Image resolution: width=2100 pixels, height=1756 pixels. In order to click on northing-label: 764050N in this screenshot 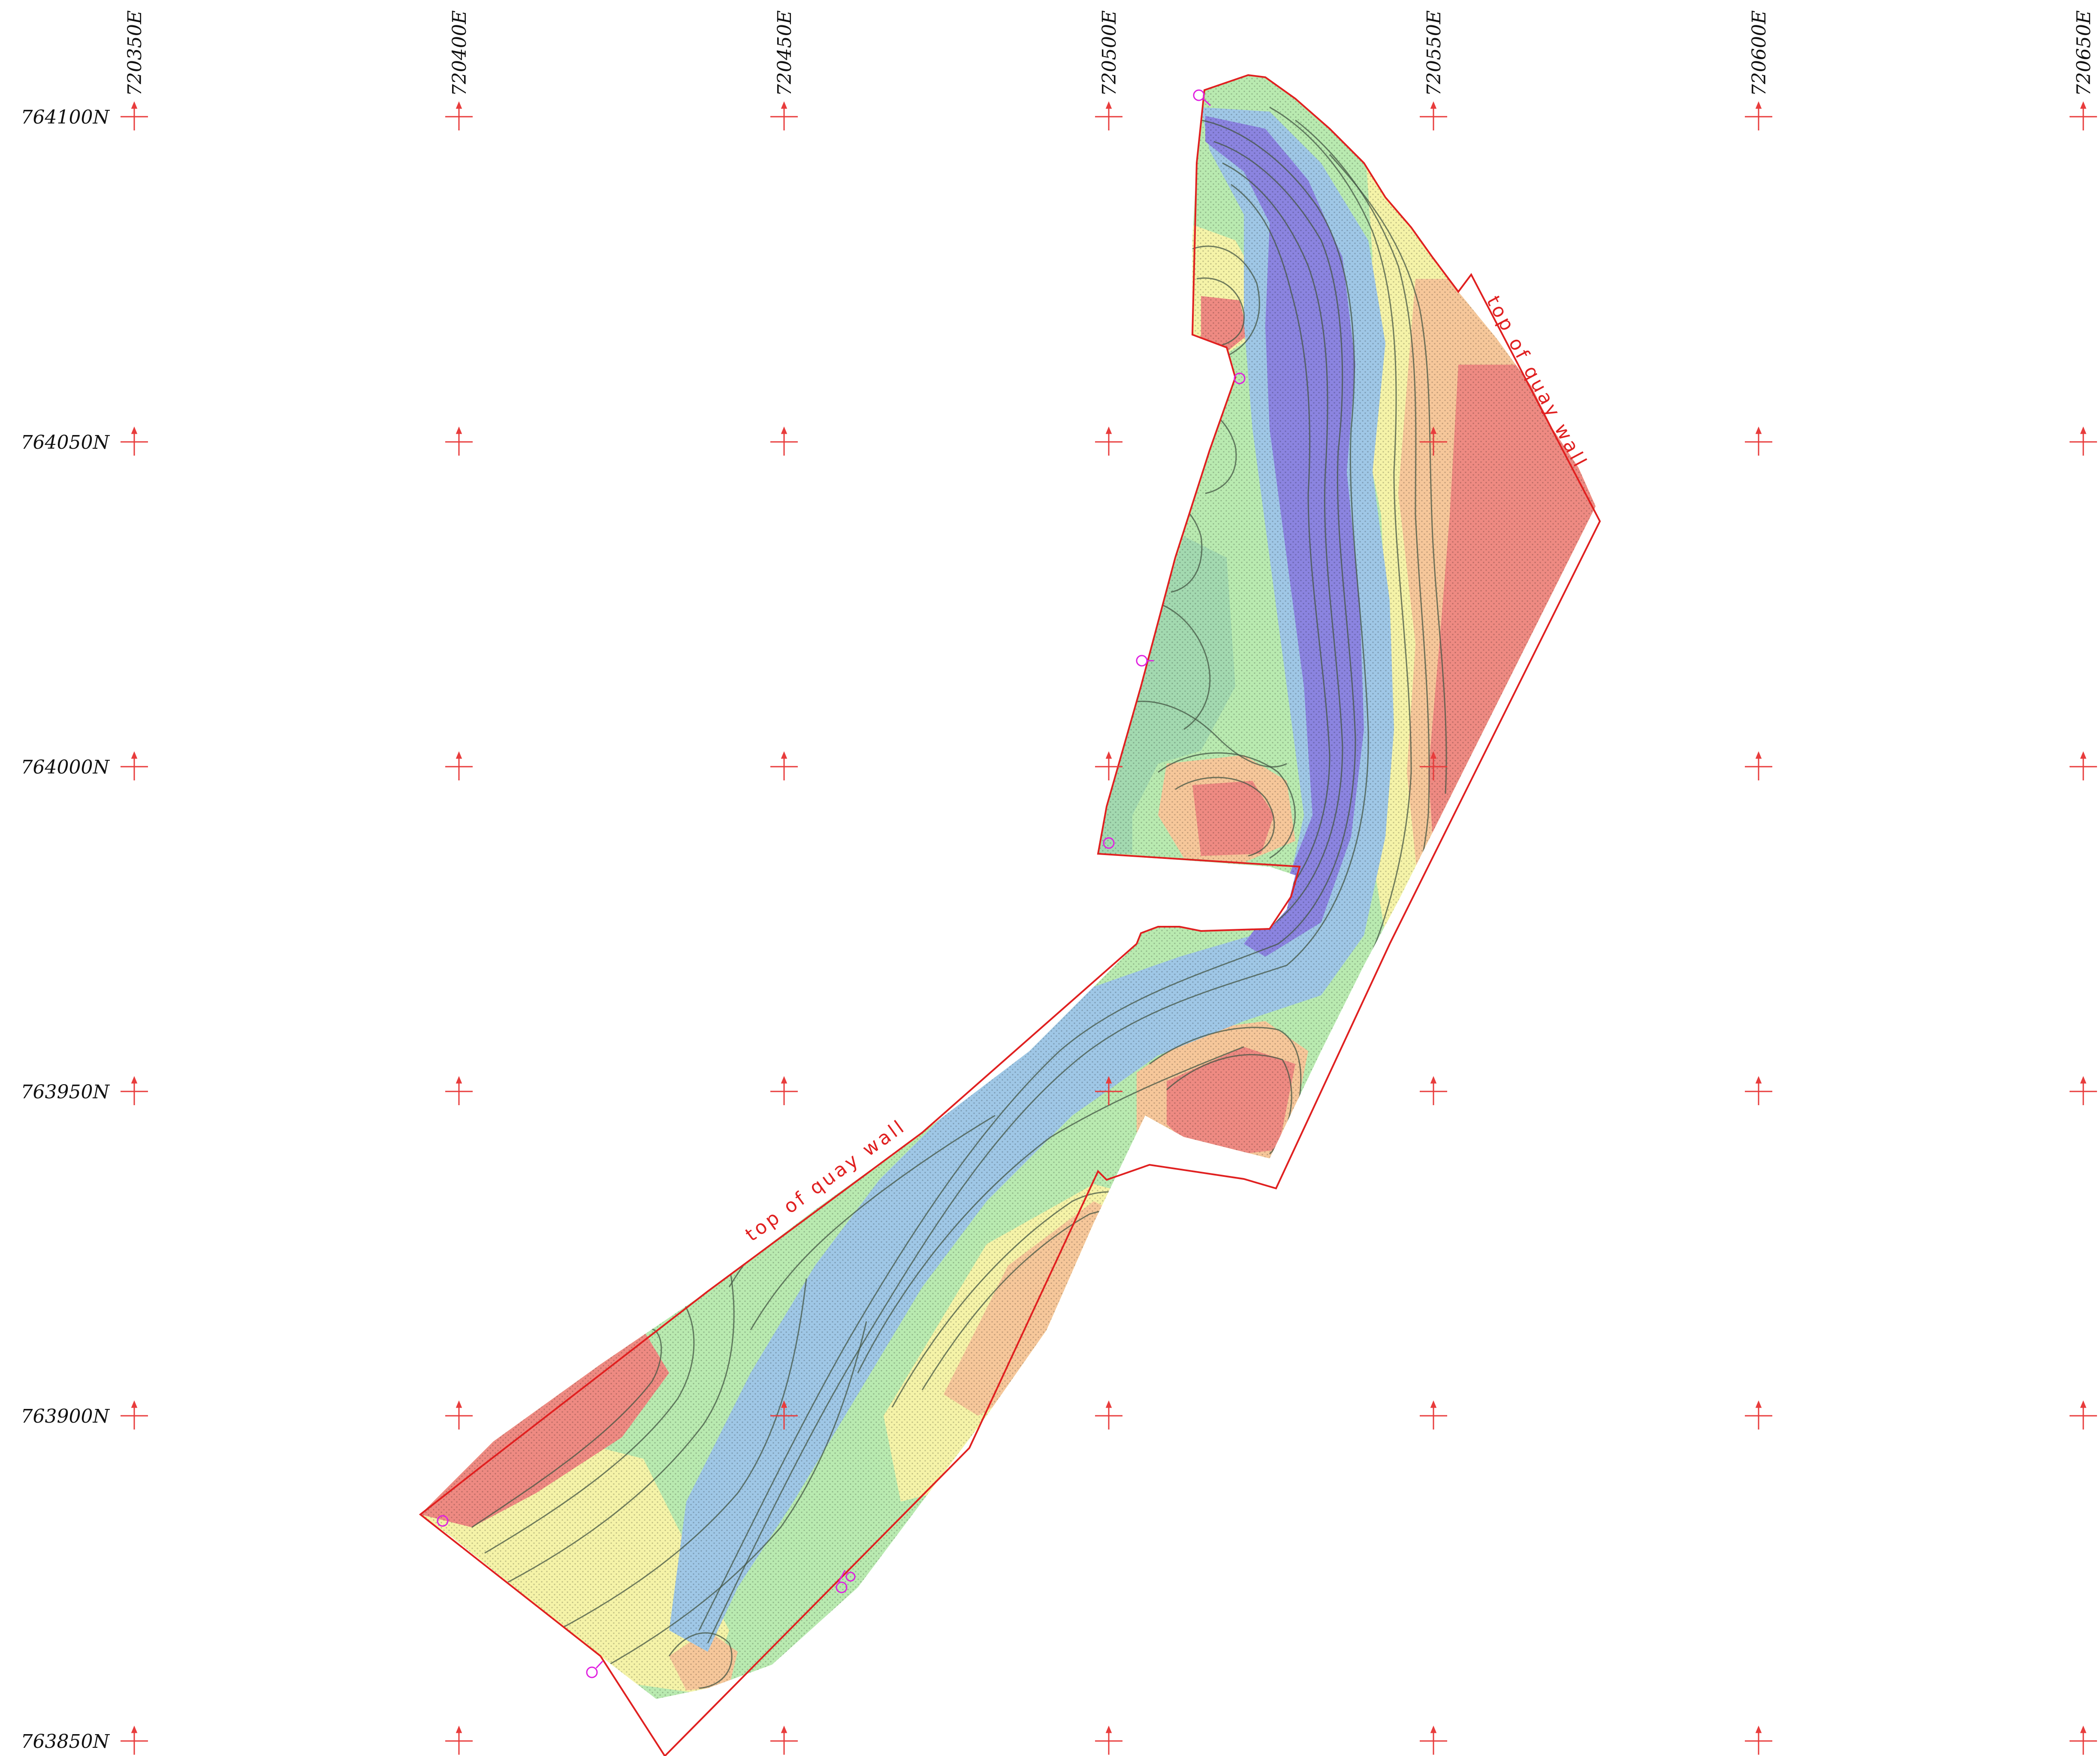, I will do `click(65, 442)`.